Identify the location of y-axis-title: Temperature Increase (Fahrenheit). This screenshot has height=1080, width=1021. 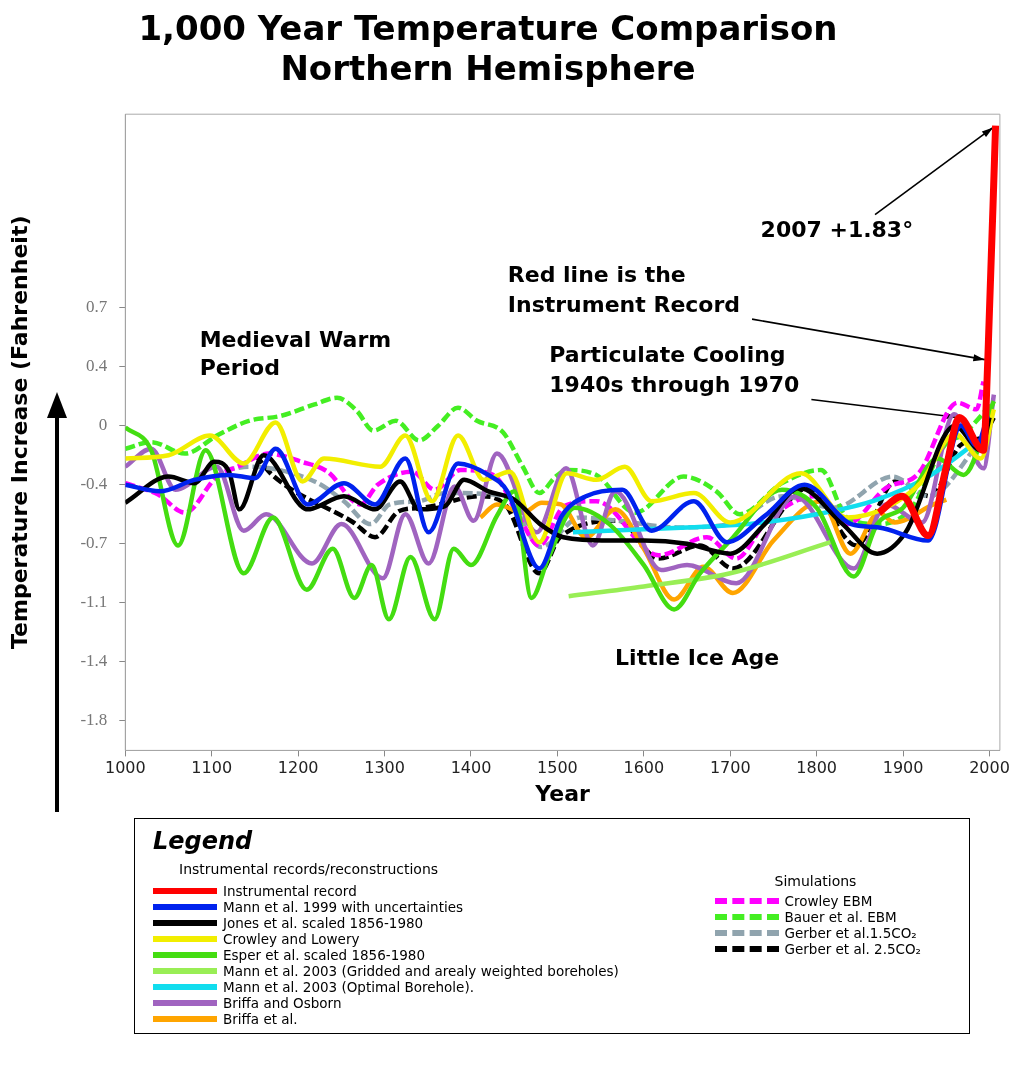
(19, 432).